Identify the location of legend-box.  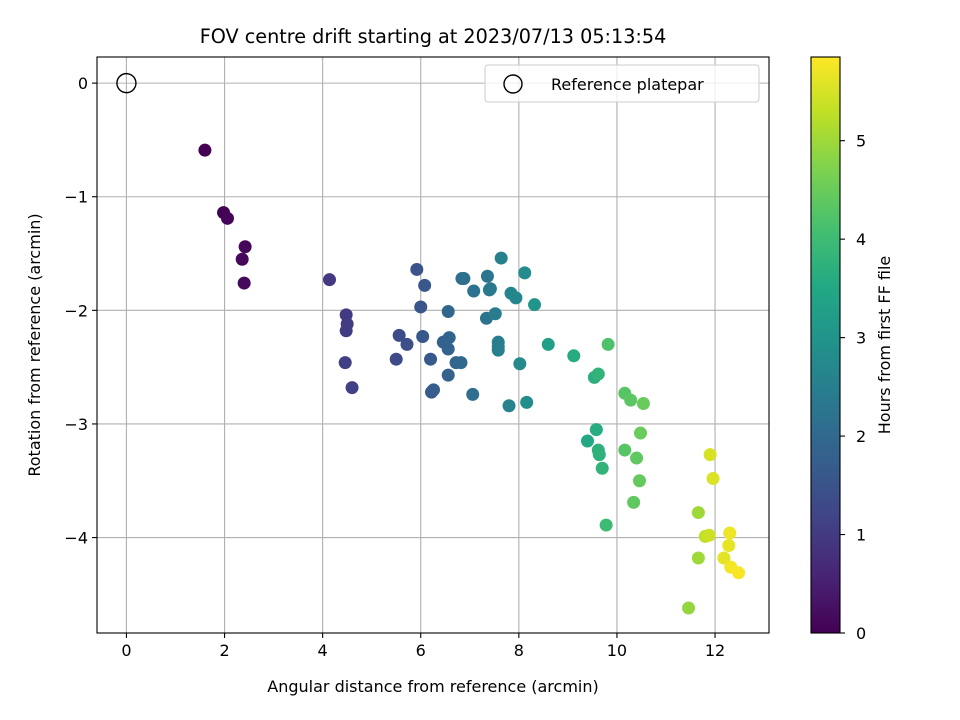
(622, 83).